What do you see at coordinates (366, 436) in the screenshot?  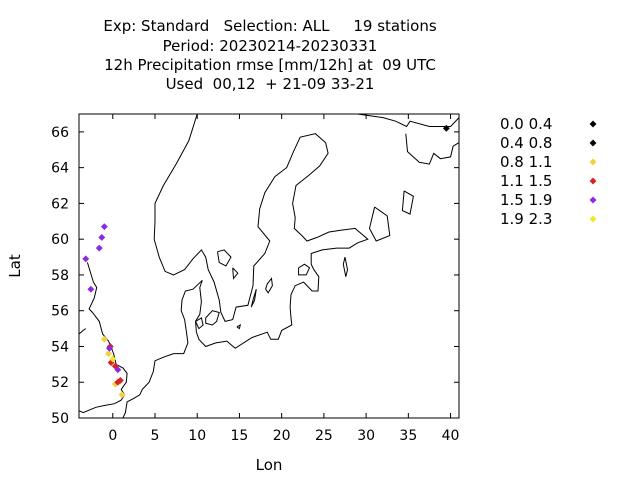 I see `x-tick-label: 30` at bounding box center [366, 436].